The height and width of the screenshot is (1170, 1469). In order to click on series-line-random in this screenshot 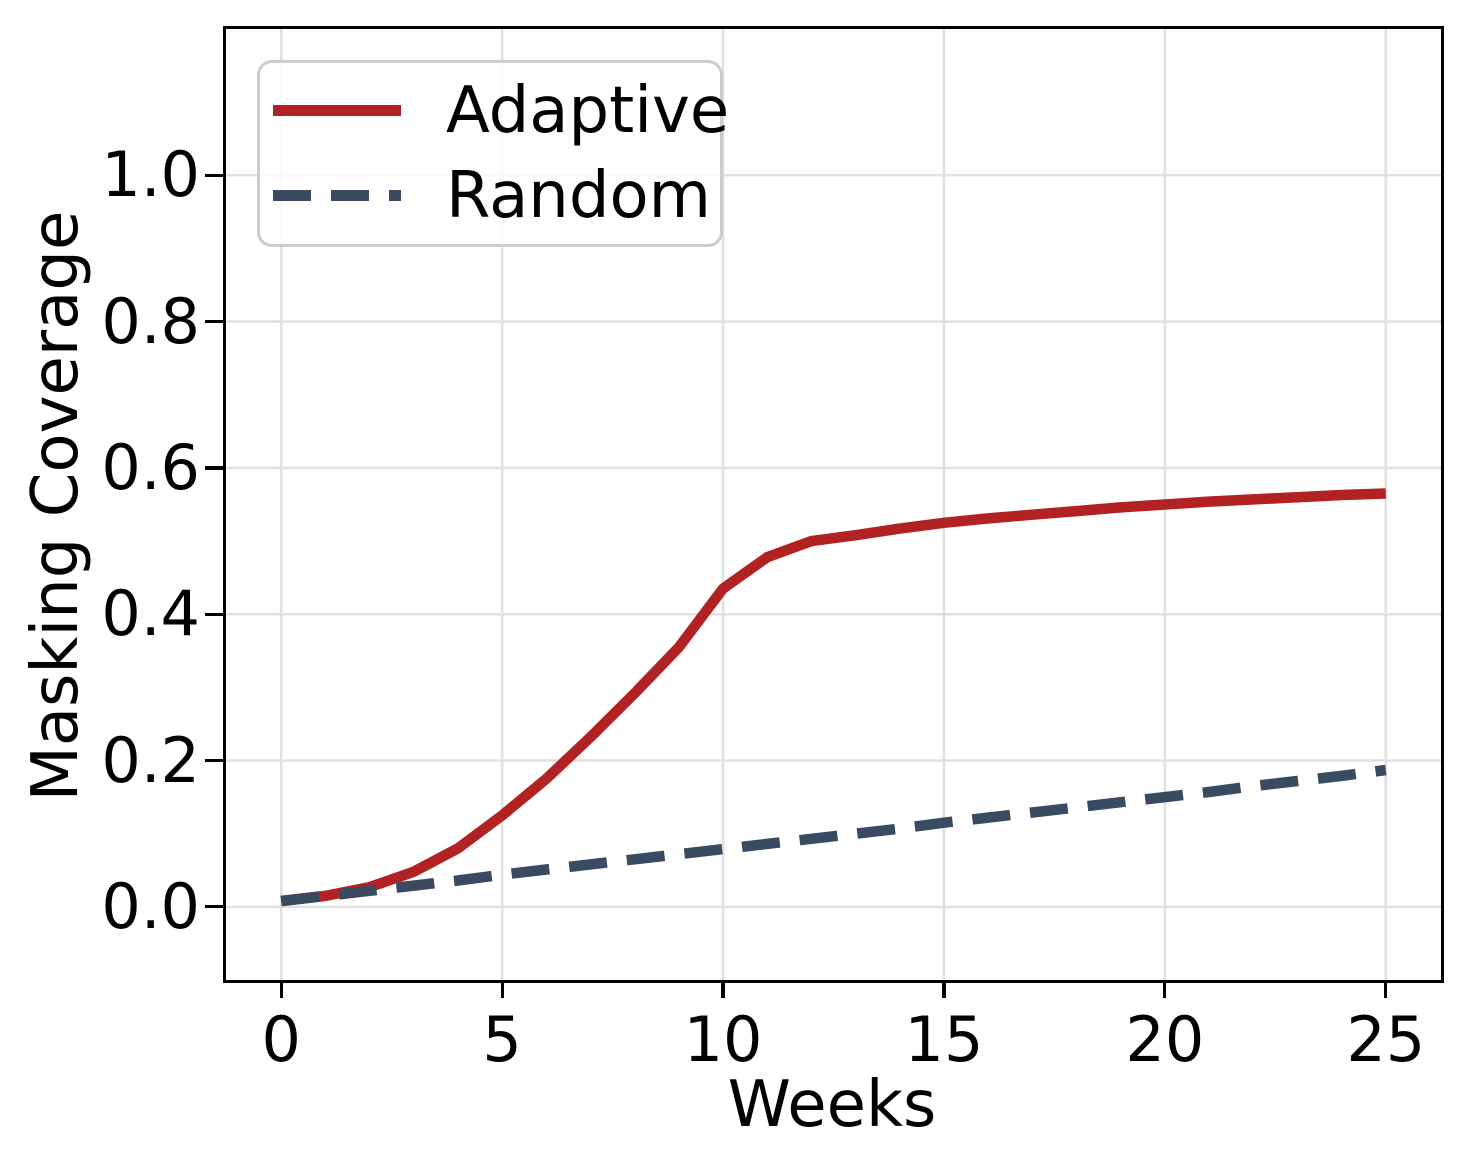, I will do `click(833, 835)`.